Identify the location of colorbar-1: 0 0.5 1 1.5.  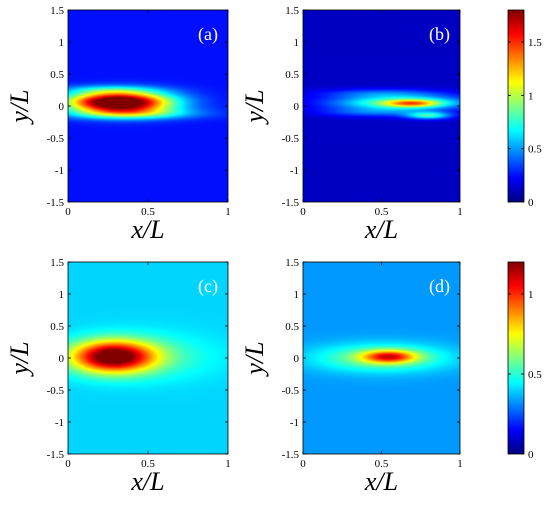
(524, 109).